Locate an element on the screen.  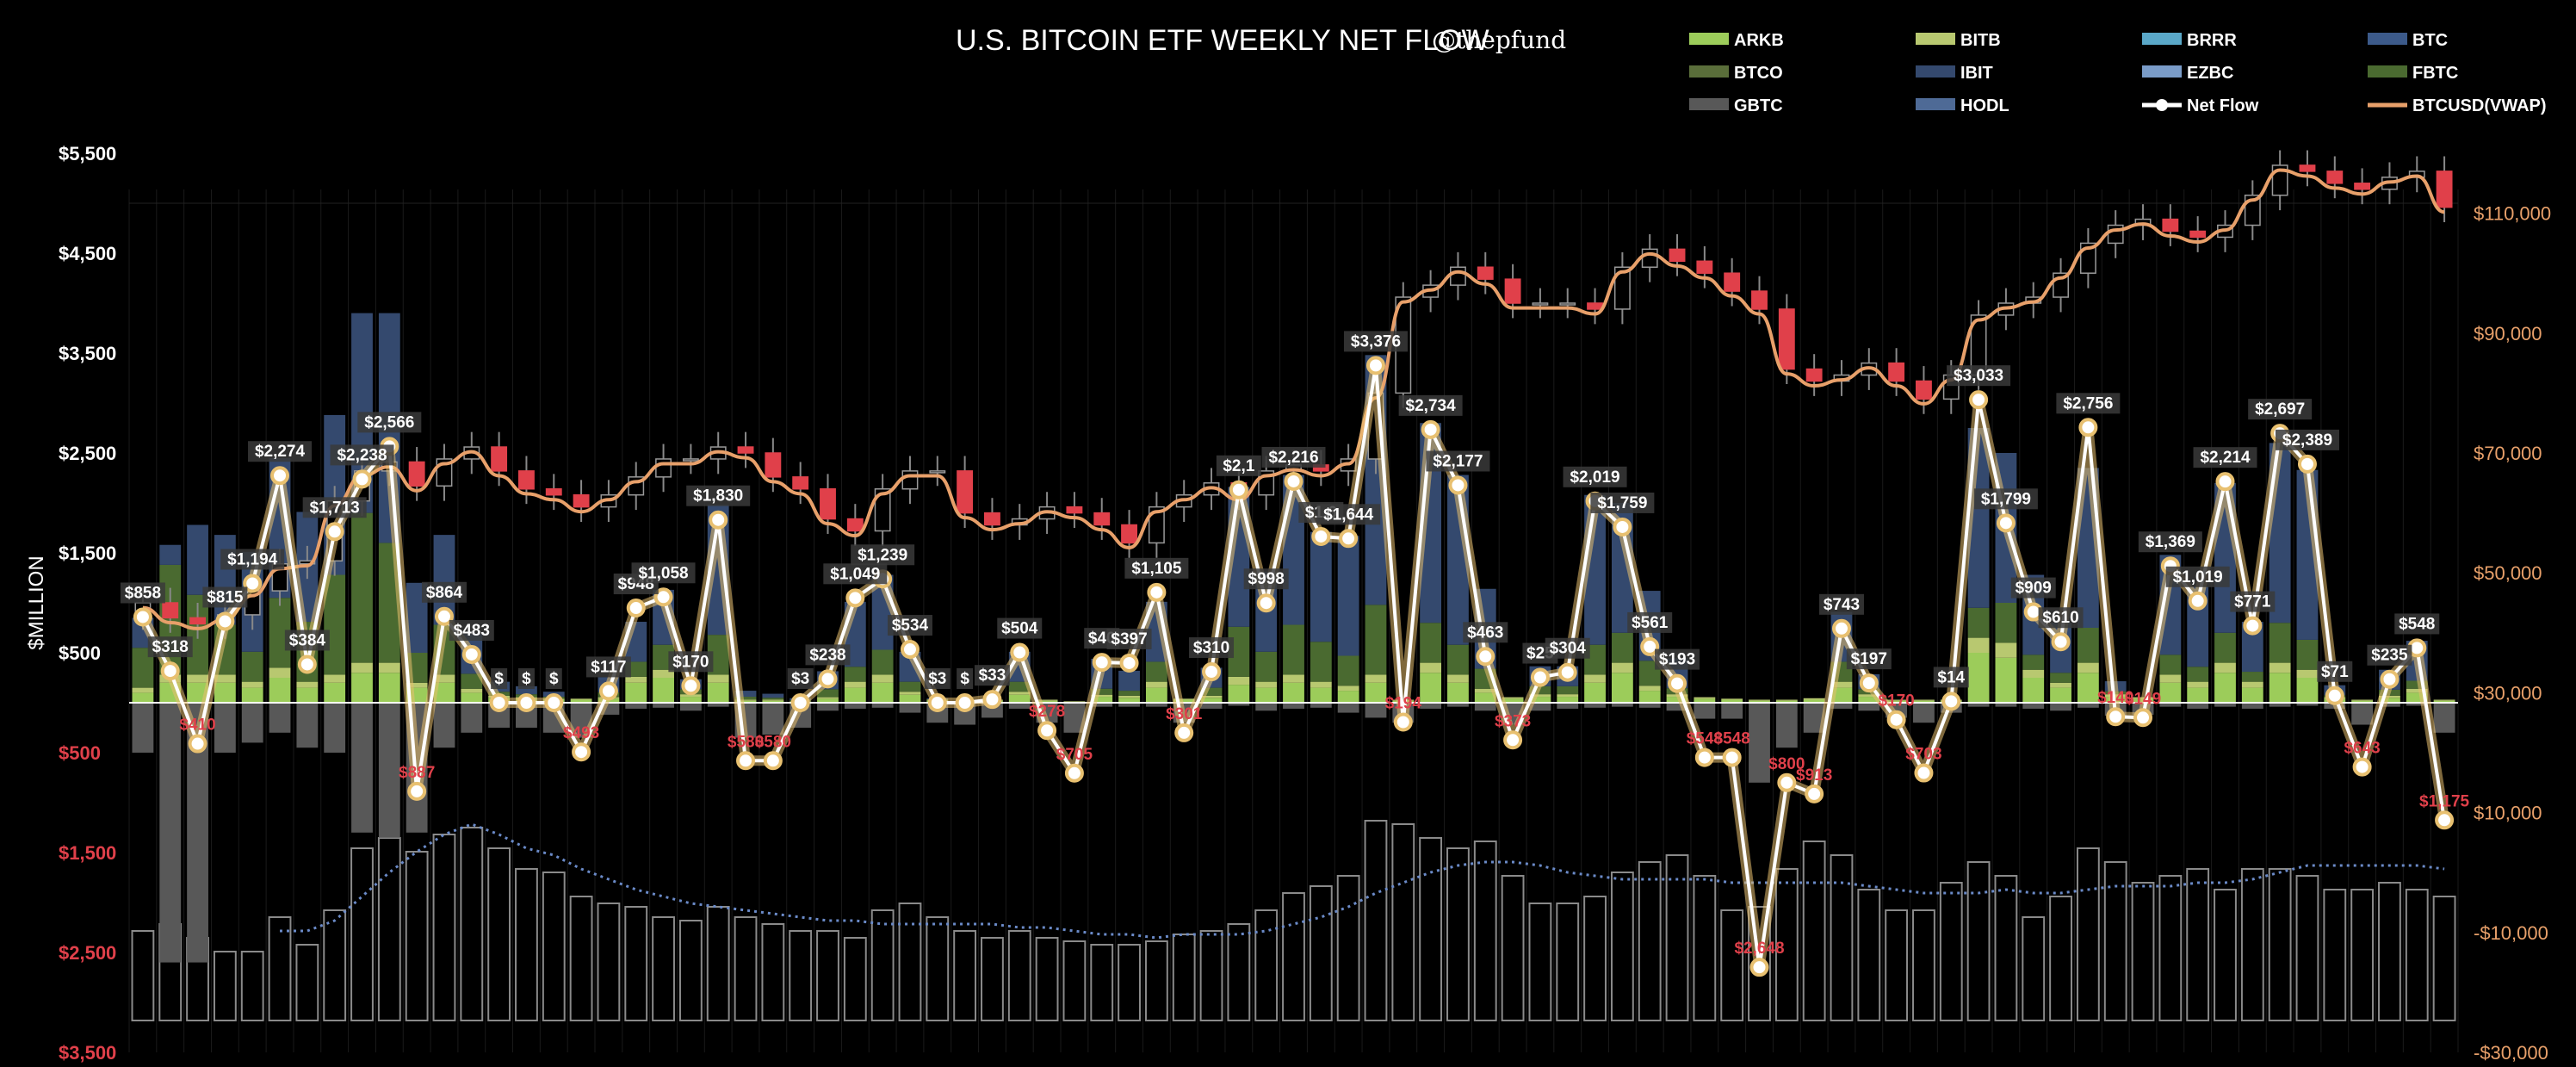
y-tick-label: $500 is located at coordinates (80, 653).